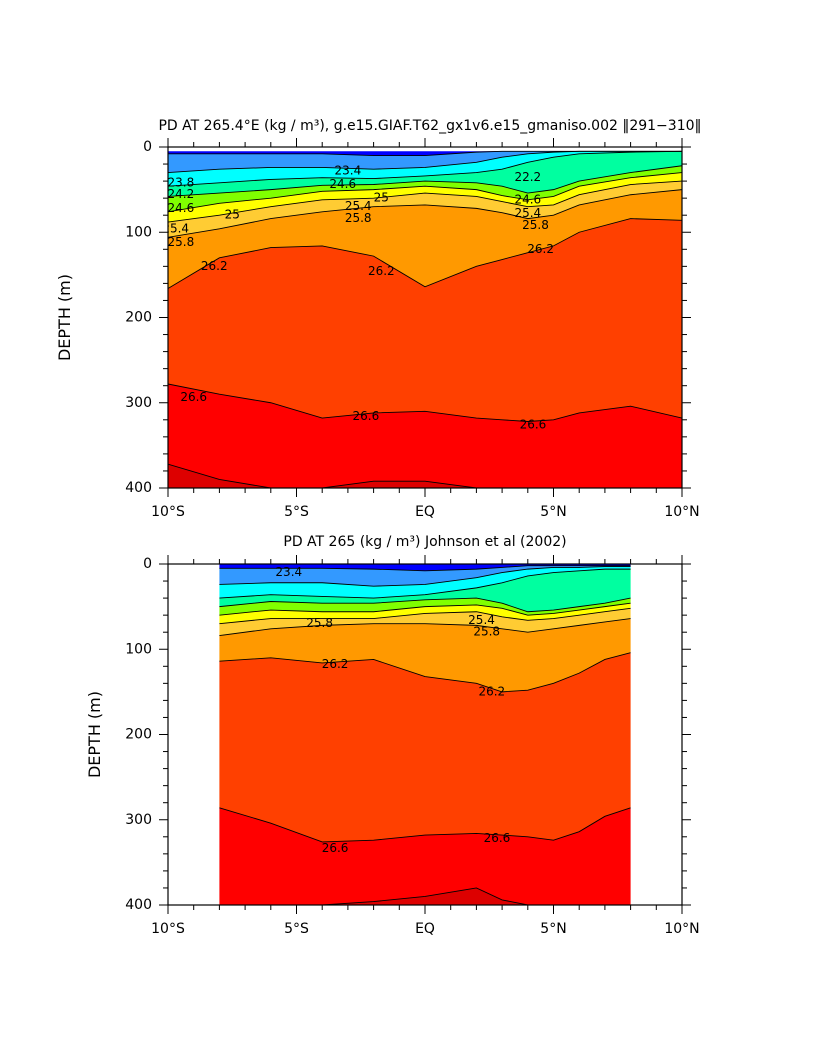  What do you see at coordinates (425, 568) in the screenshot?
I see `contour-line-23.4` at bounding box center [425, 568].